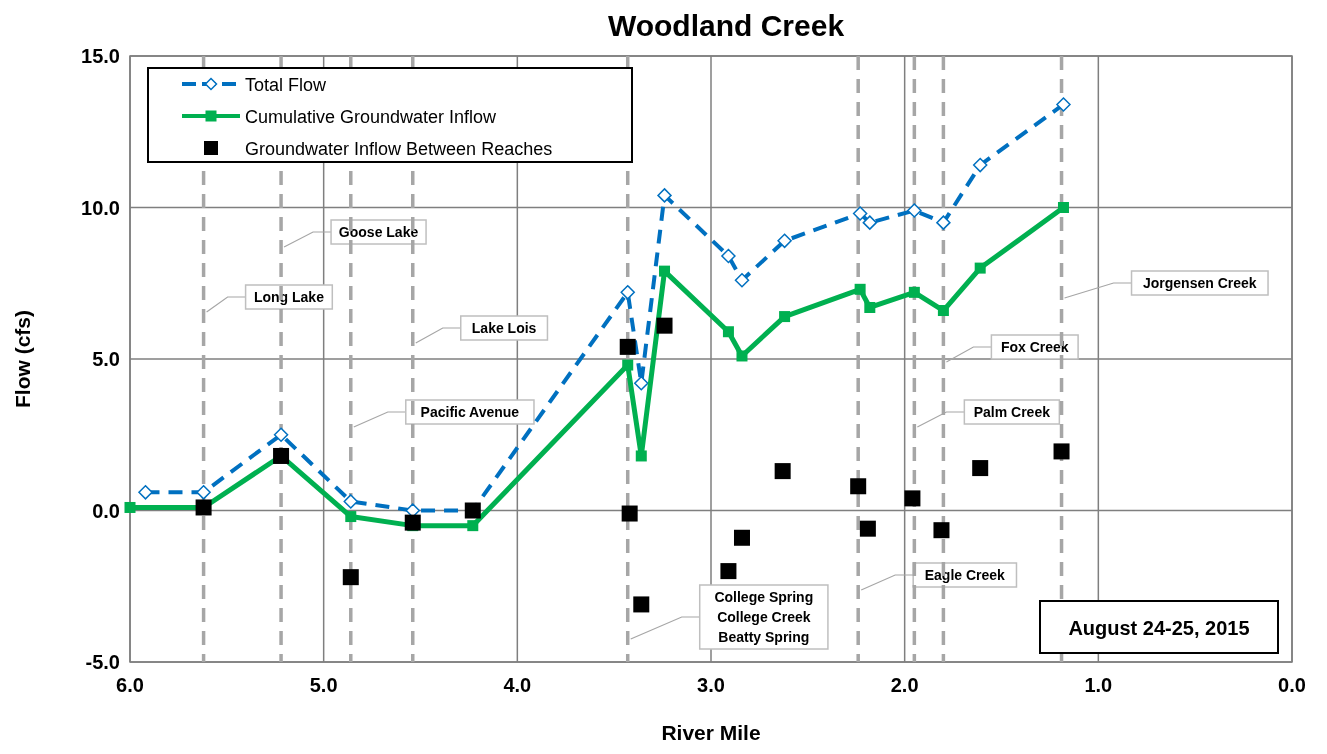  What do you see at coordinates (1159, 628) in the screenshot?
I see `annotation: August 24-25, 2015` at bounding box center [1159, 628].